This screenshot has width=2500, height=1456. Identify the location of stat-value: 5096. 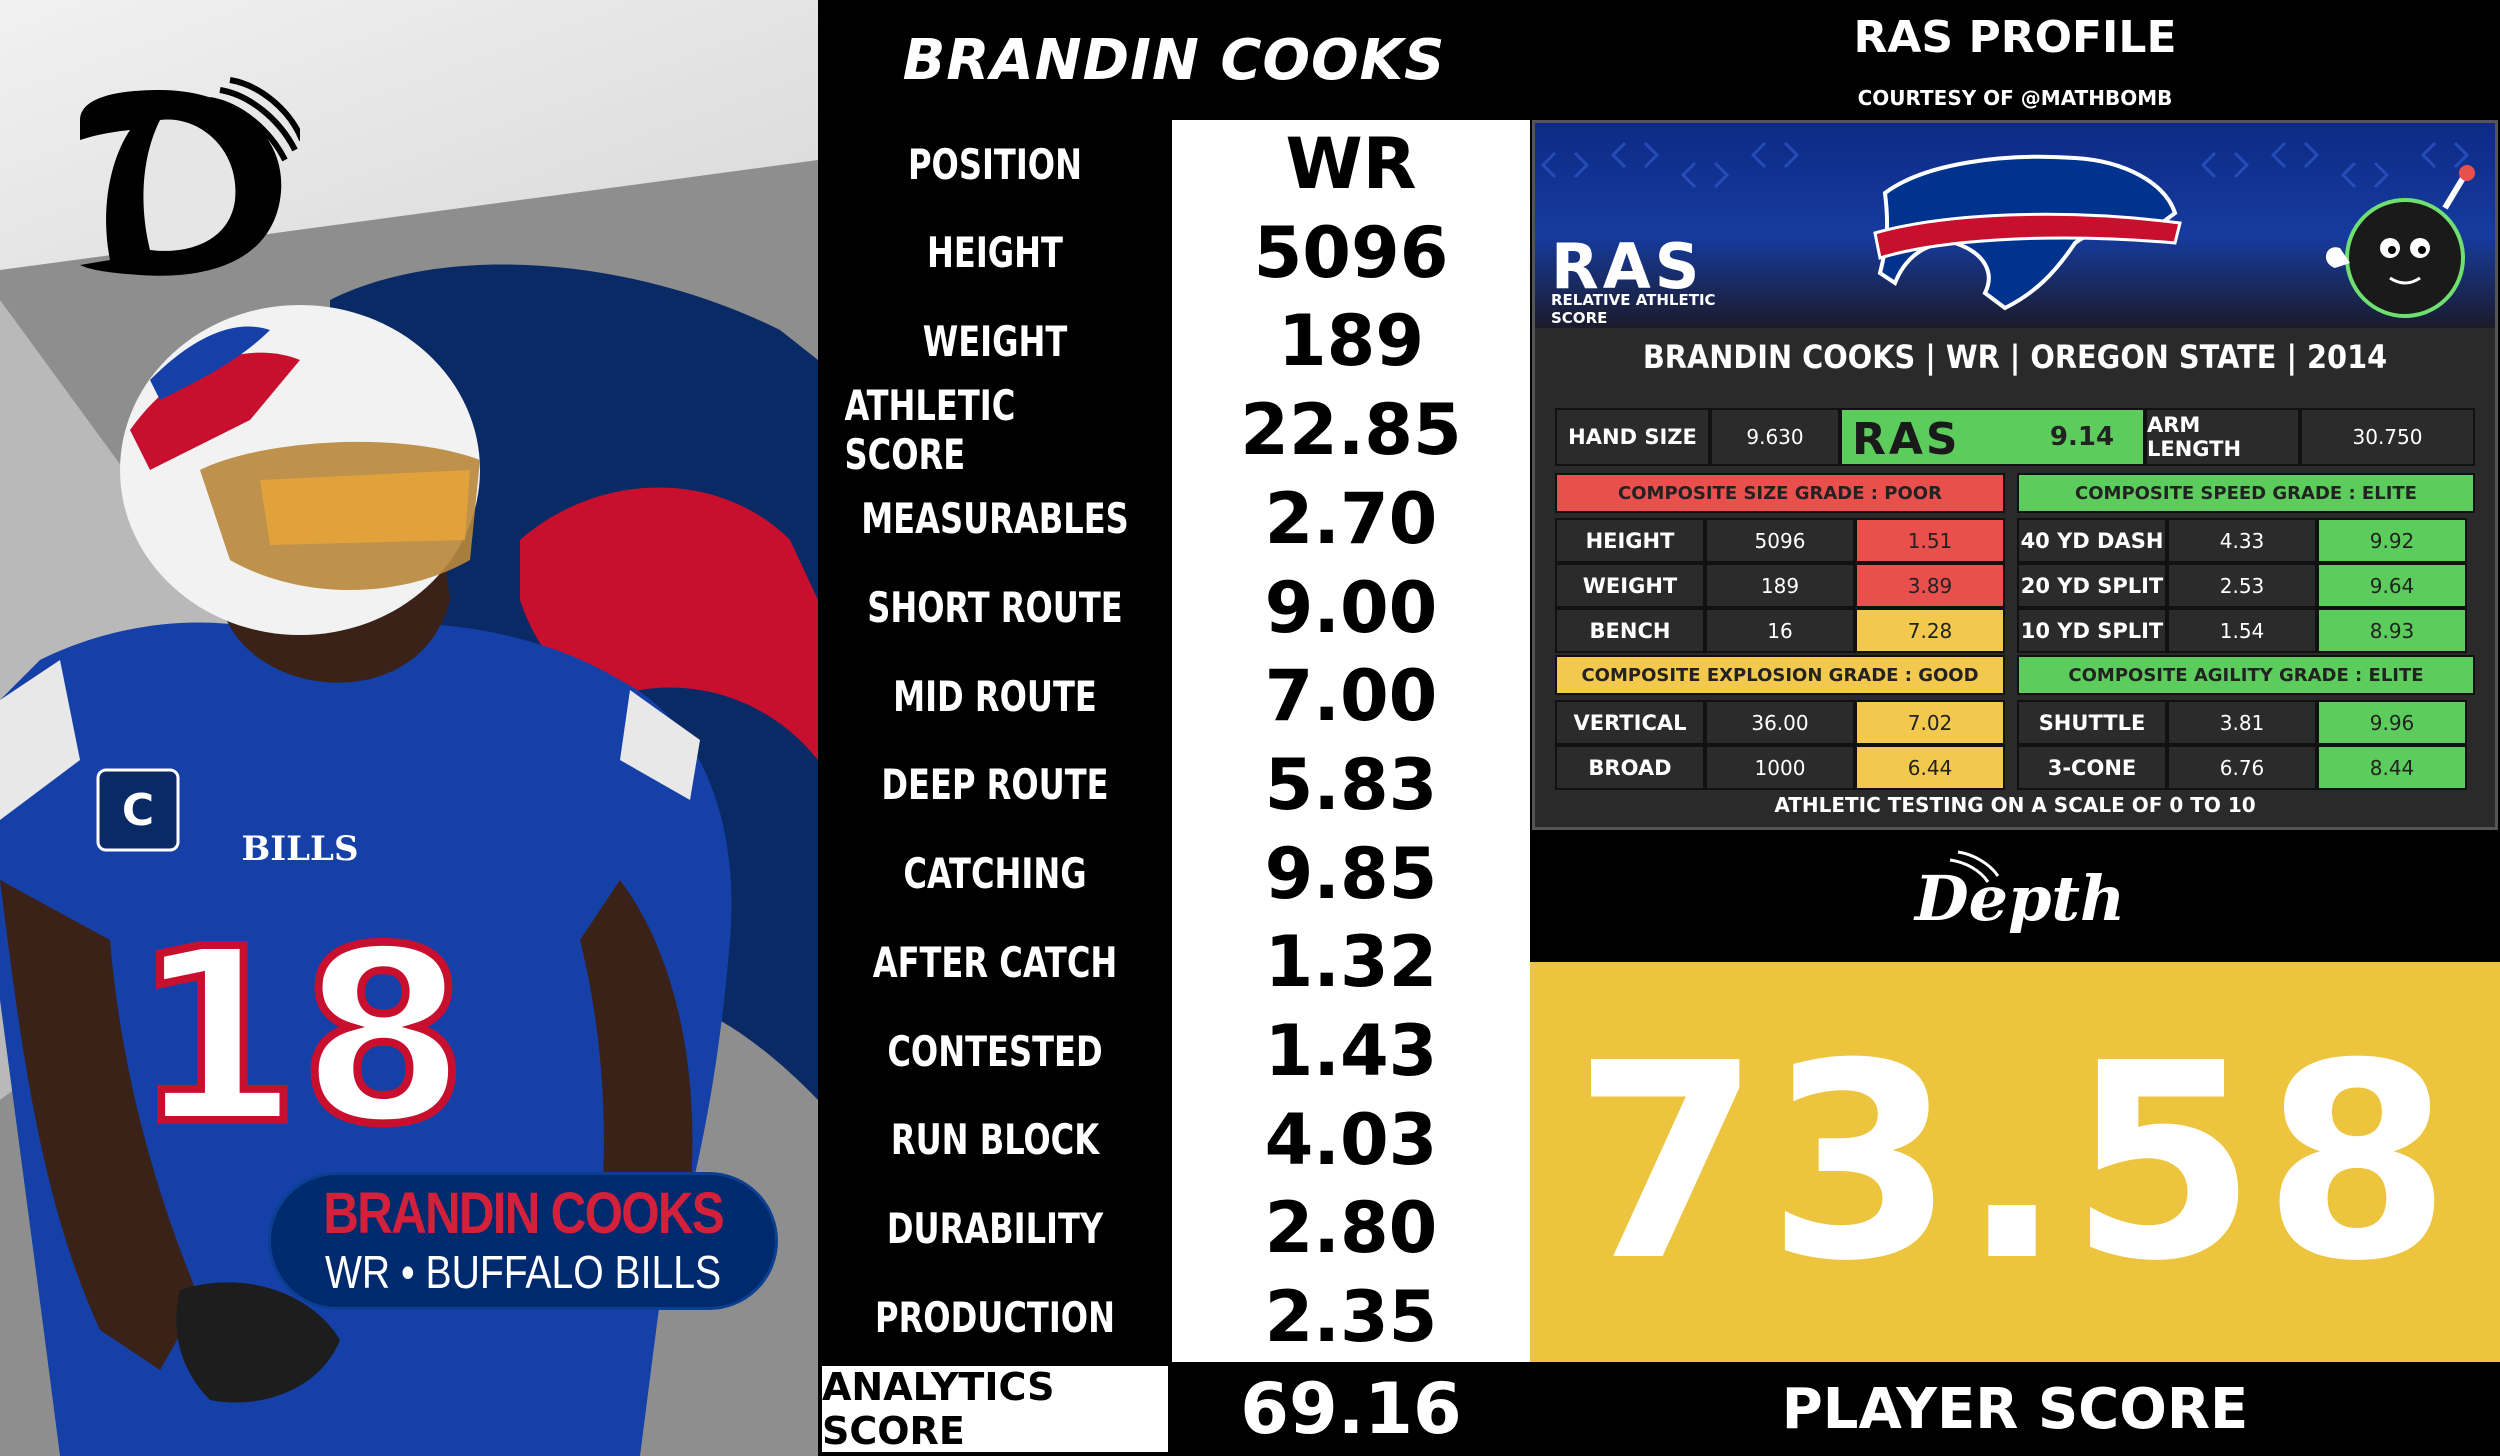
(1351, 252).